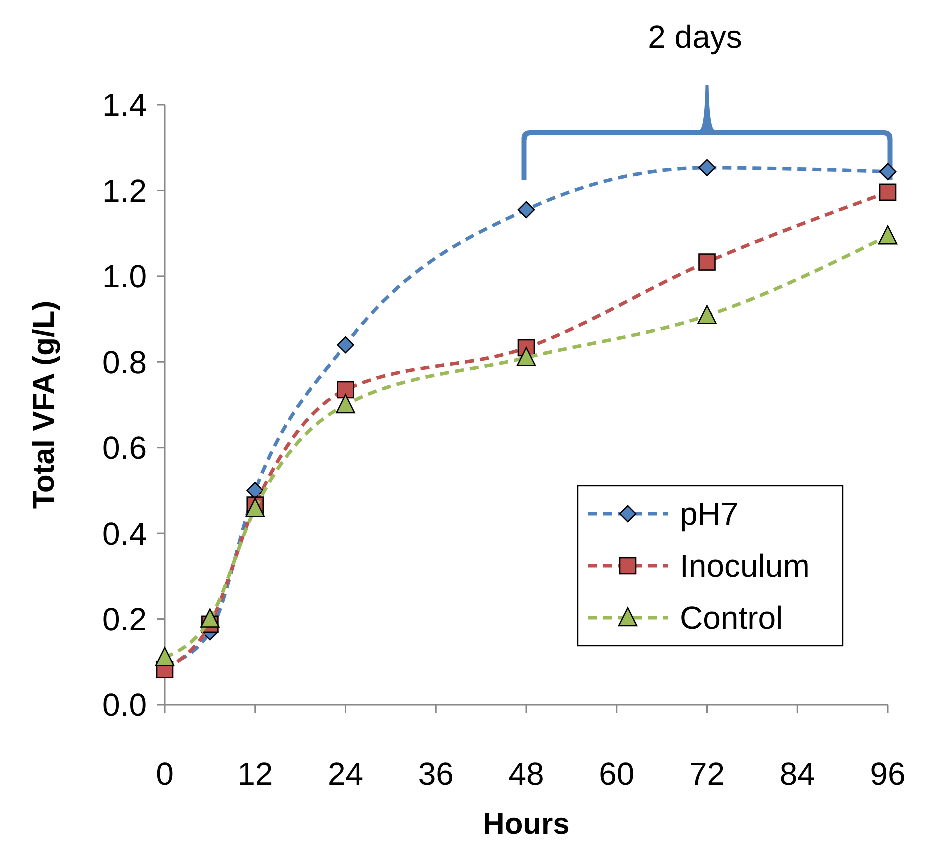 The height and width of the screenshot is (852, 926). I want to click on x-tick-label: 12, so click(256, 774).